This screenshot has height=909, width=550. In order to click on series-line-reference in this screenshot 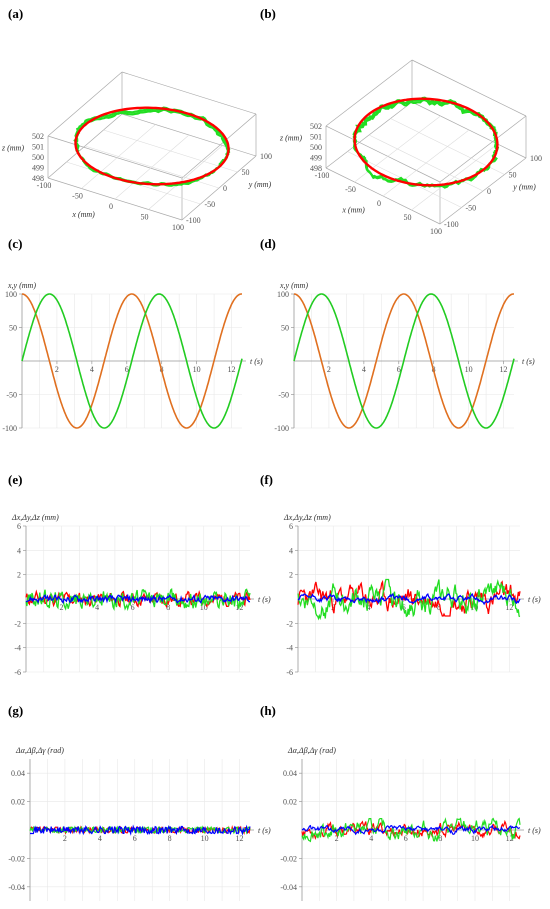, I will do `click(426, 142)`.